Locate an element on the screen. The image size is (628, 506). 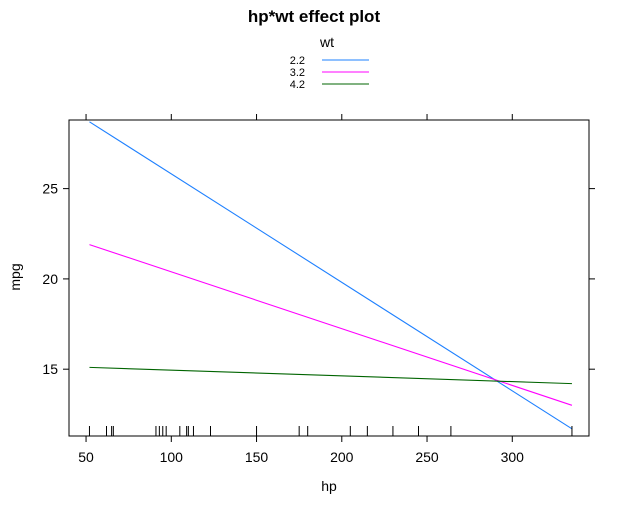
x-tick-label: 250 is located at coordinates (427, 457).